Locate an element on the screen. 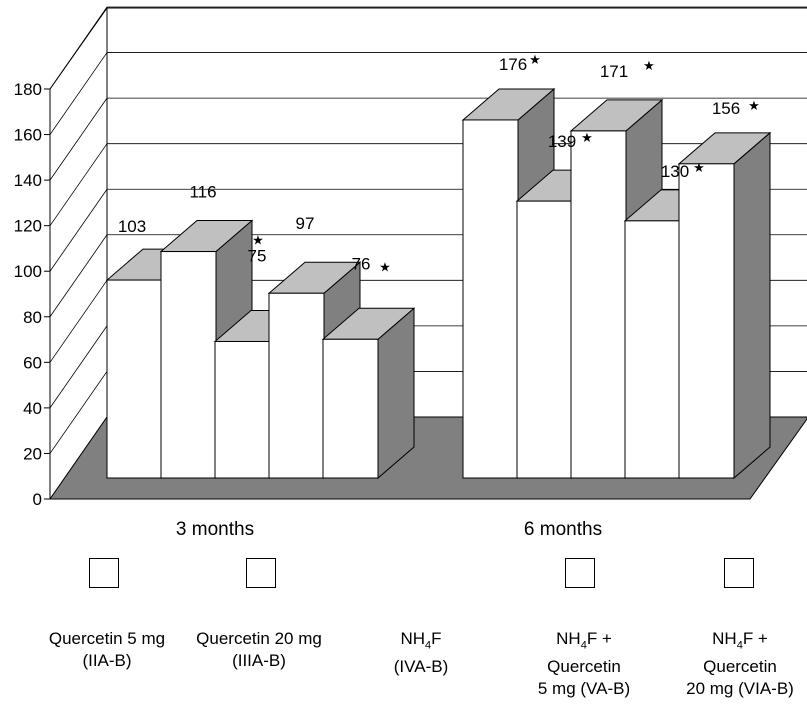  legend-label: Quercetin 5 mg (IIA-B) is located at coordinates (107, 649).